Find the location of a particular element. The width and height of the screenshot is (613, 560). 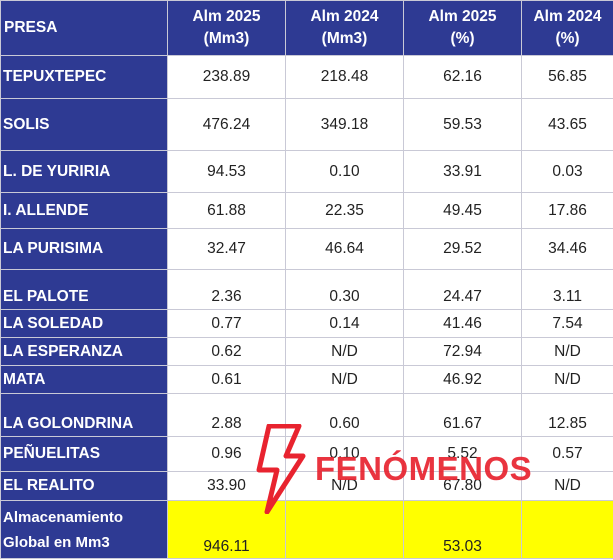

table-row: TEPUXTEPEC 238.89 218.48 62.16 56.85 is located at coordinates (306, 77).